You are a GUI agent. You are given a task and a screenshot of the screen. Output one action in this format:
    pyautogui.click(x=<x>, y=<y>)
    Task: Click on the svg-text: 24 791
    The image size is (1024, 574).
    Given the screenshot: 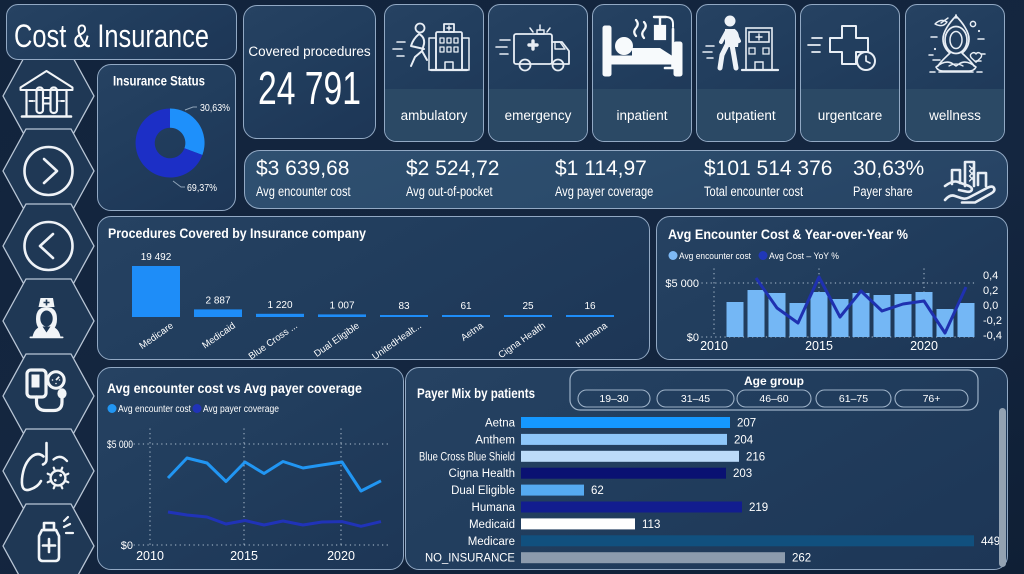 What is the action you would take?
    pyautogui.click(x=309, y=87)
    